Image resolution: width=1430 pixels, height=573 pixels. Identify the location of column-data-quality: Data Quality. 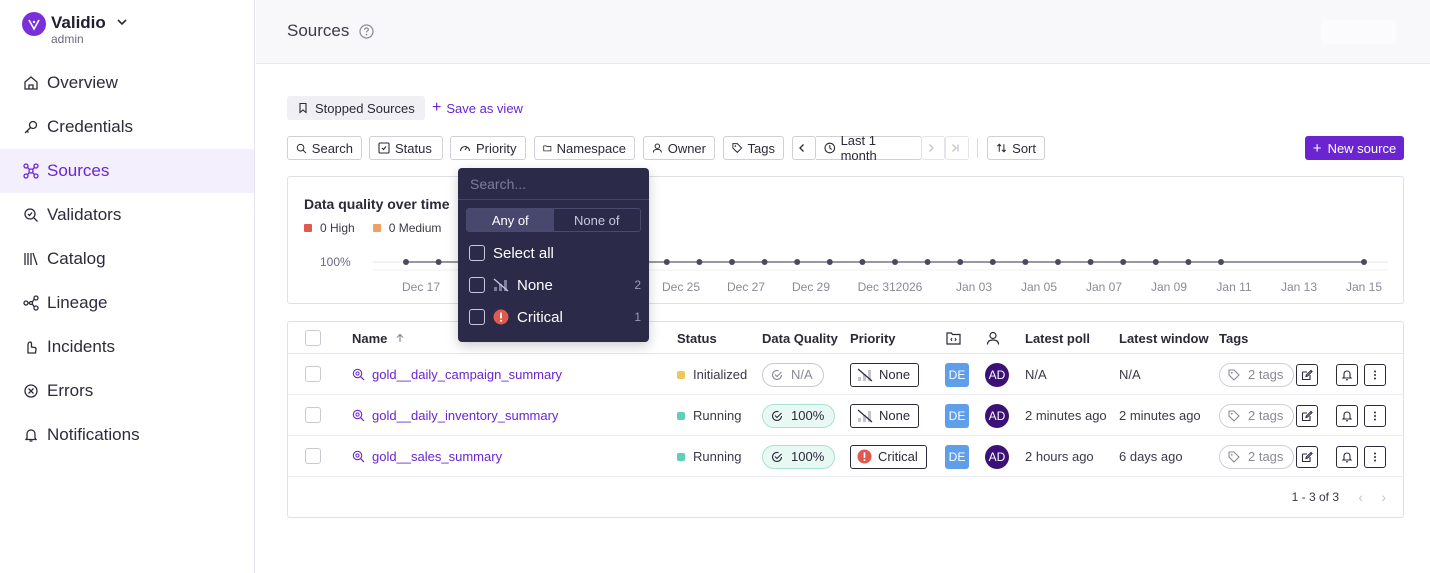
(800, 338).